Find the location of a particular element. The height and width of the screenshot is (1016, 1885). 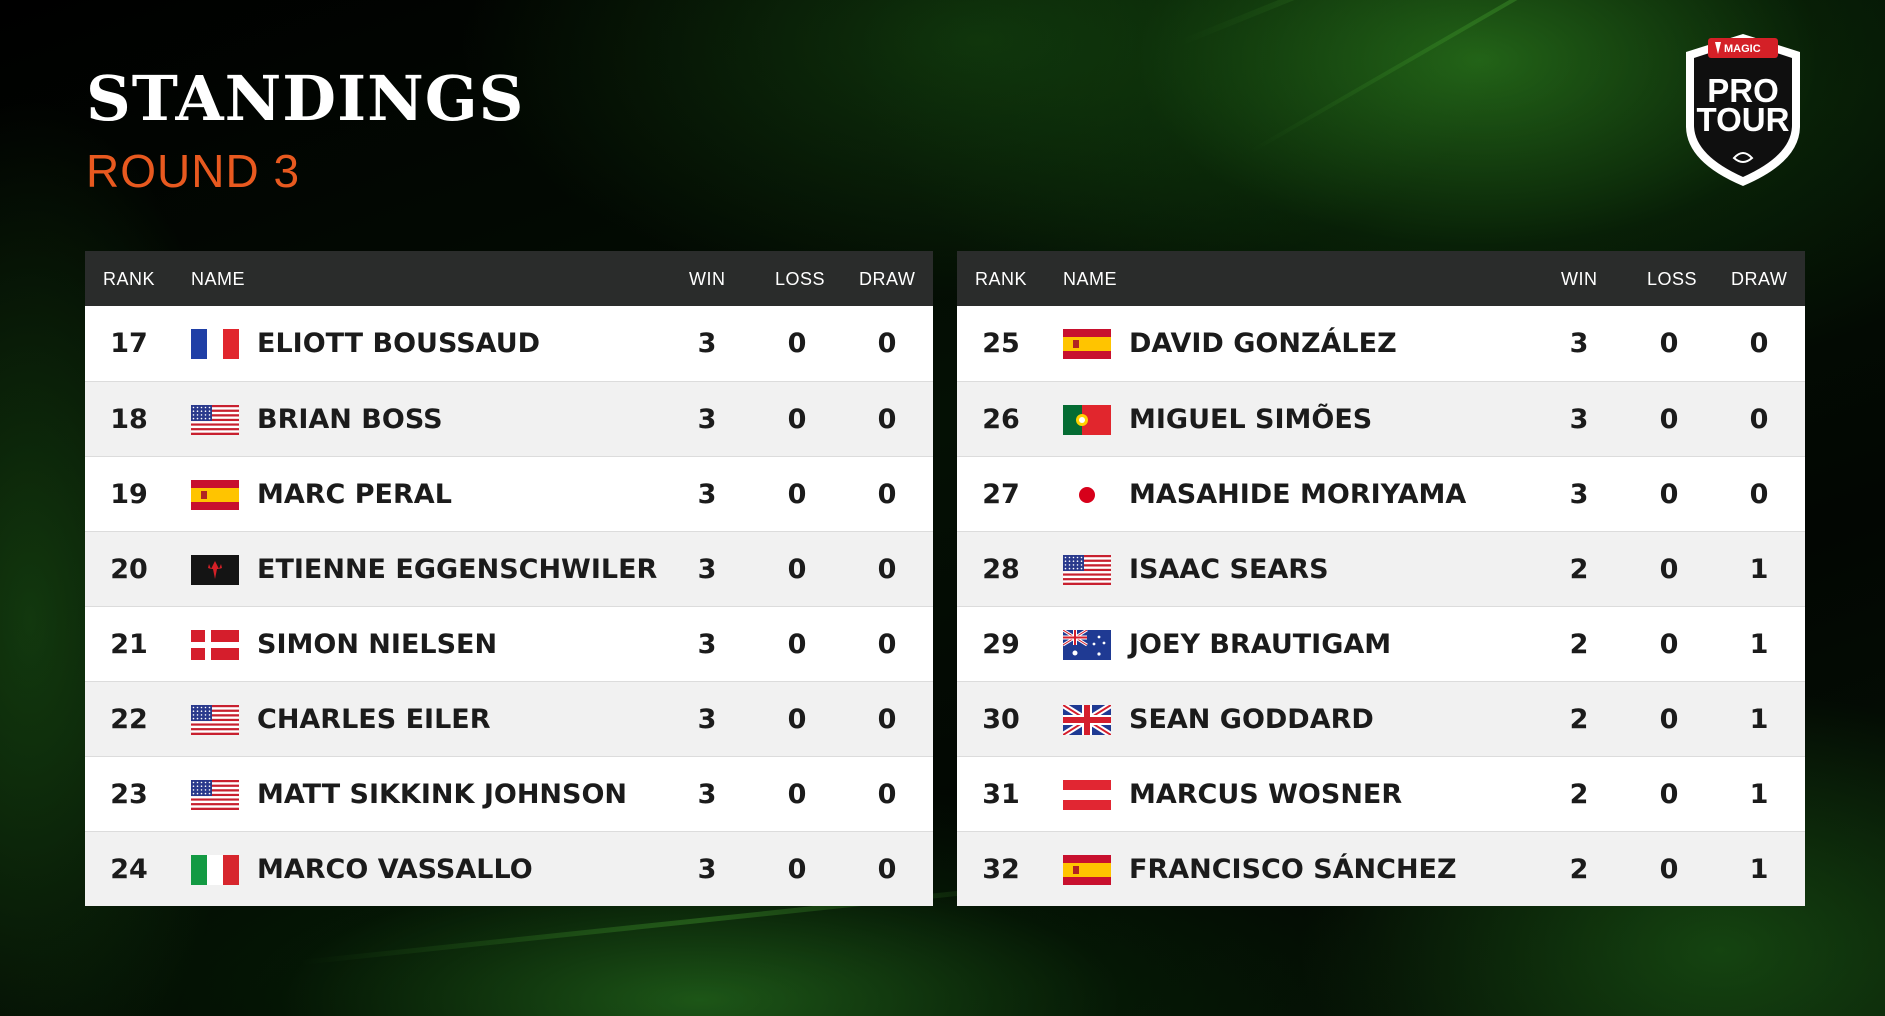

table-row: 31 MARCUS WOSNER 2 0 1 is located at coordinates (1381, 793).